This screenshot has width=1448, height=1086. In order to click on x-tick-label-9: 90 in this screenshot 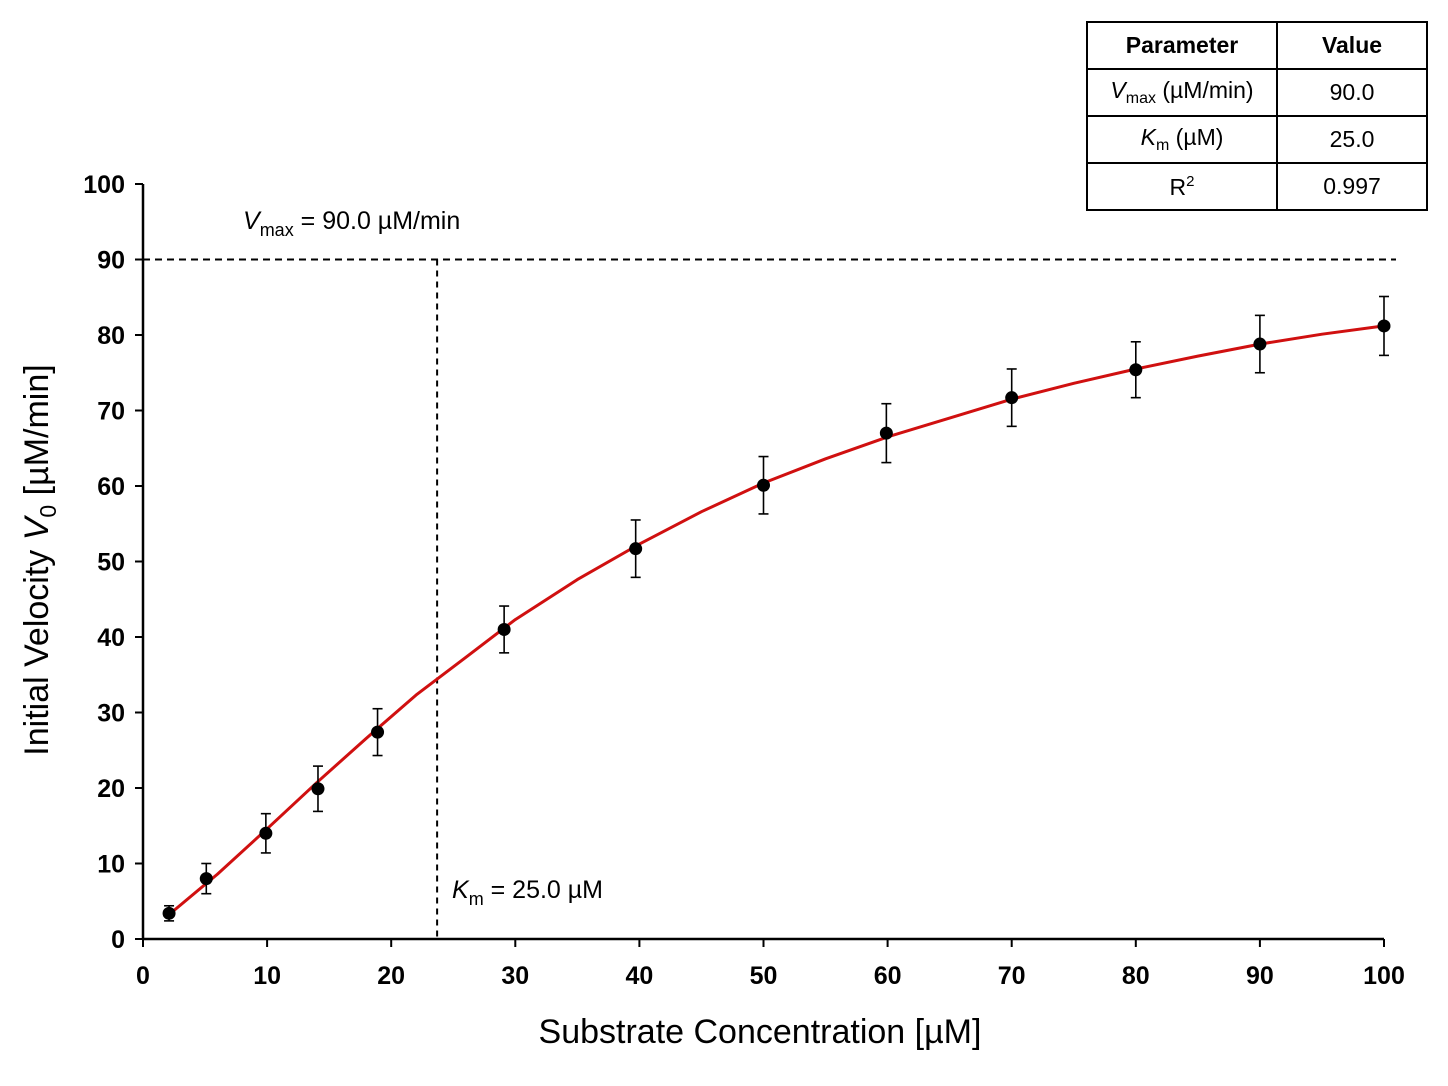, I will do `click(1260, 976)`.